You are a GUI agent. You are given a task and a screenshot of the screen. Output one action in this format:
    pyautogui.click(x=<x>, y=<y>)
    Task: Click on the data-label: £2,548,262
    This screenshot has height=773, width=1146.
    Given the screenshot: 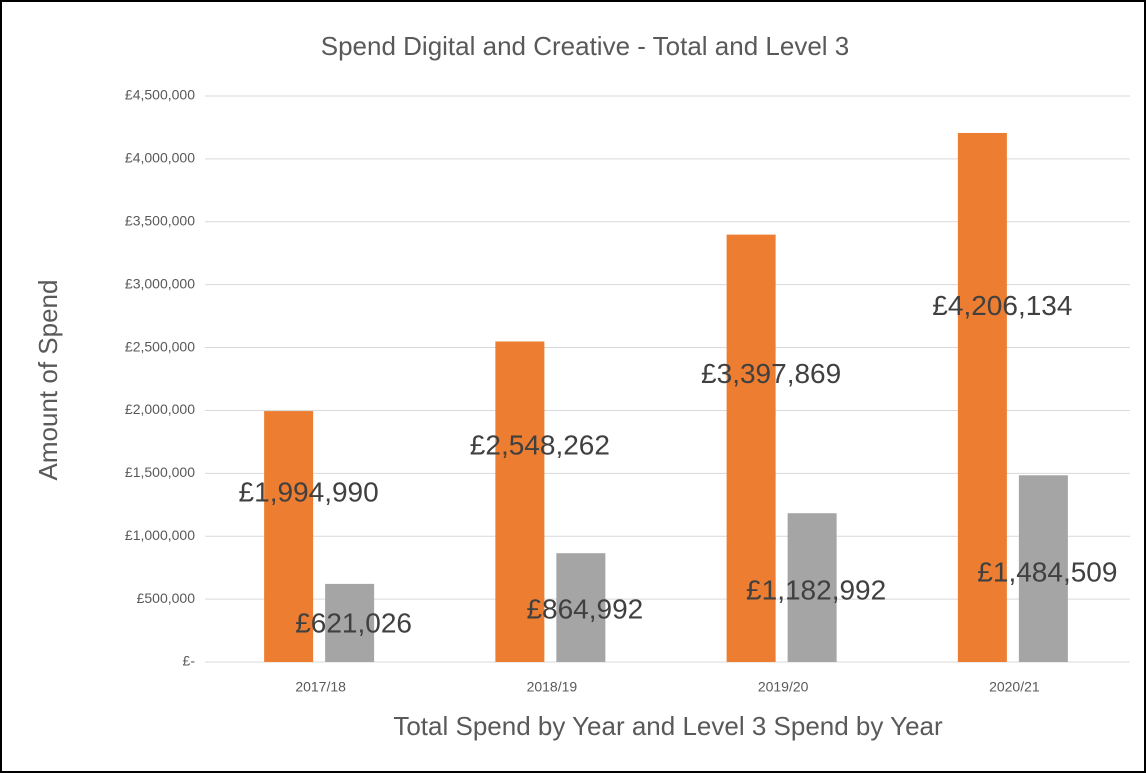 What is the action you would take?
    pyautogui.click(x=540, y=445)
    